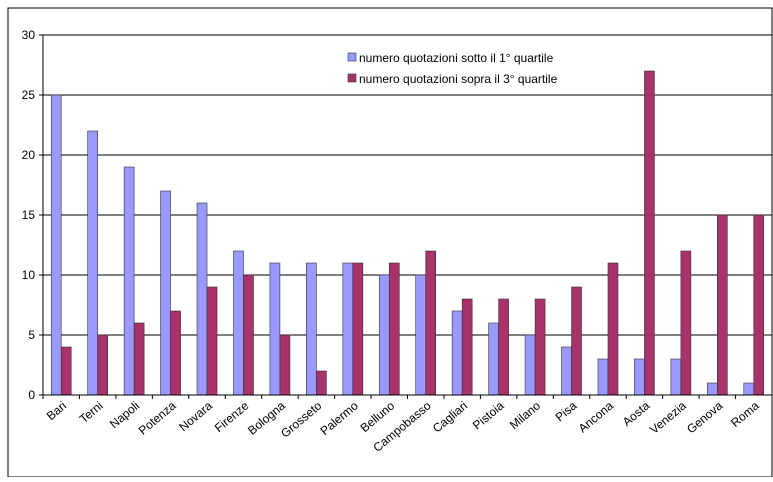 Image resolution: width=773 pixels, height=482 pixels. Describe the element at coordinates (29, 215) in the screenshot. I see `y-tick-label: 15` at that location.